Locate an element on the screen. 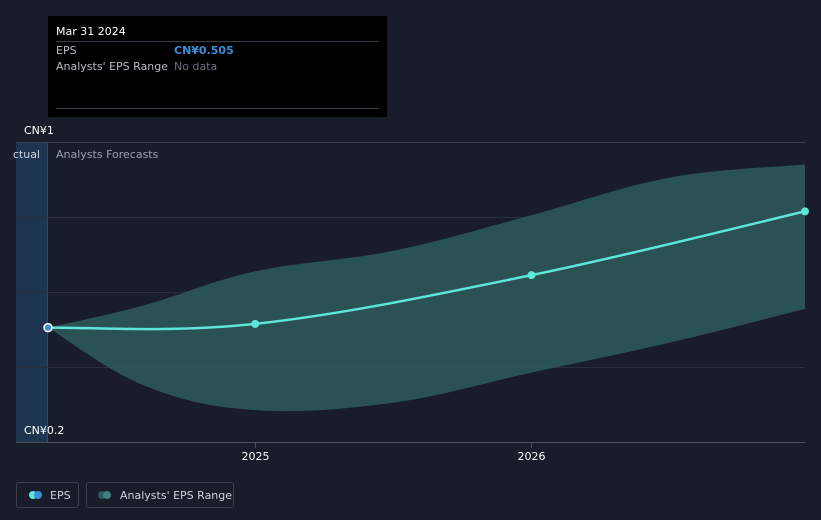 This screenshot has width=821, height=520. actual-label: ctual is located at coordinates (26, 154).